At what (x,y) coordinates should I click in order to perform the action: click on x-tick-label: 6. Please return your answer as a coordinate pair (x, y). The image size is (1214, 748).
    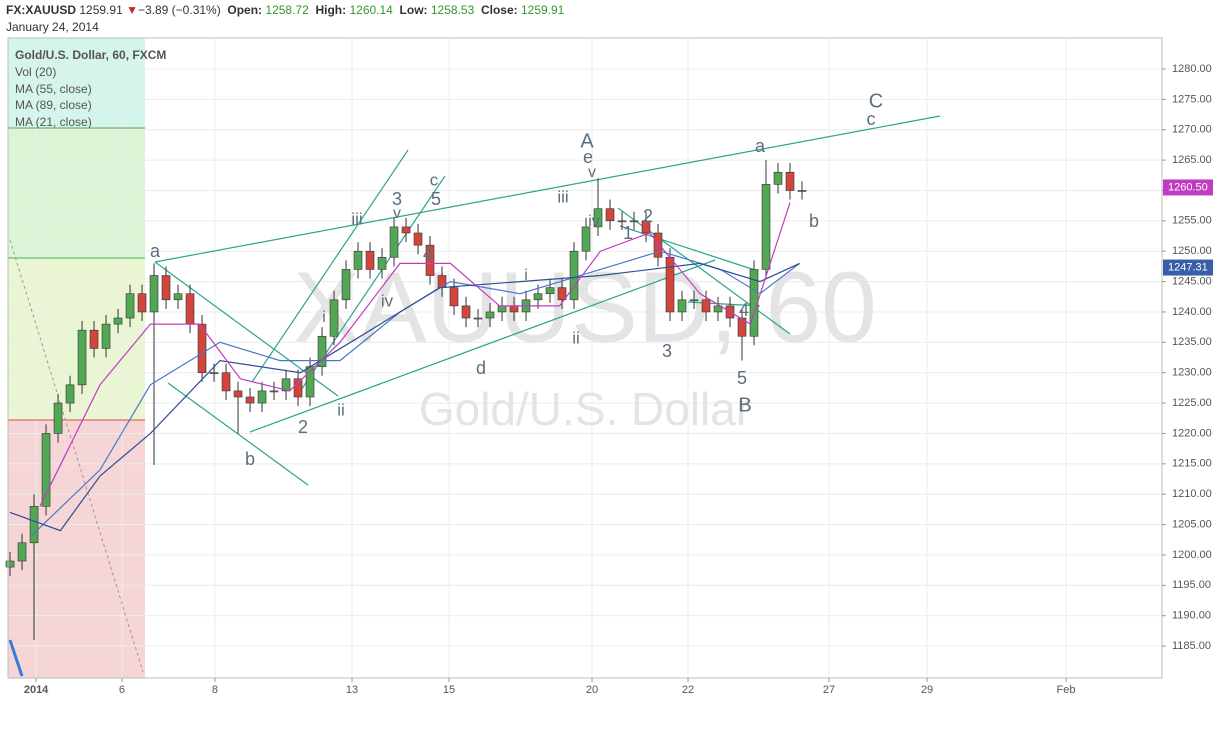
    Looking at the image, I should click on (122, 690).